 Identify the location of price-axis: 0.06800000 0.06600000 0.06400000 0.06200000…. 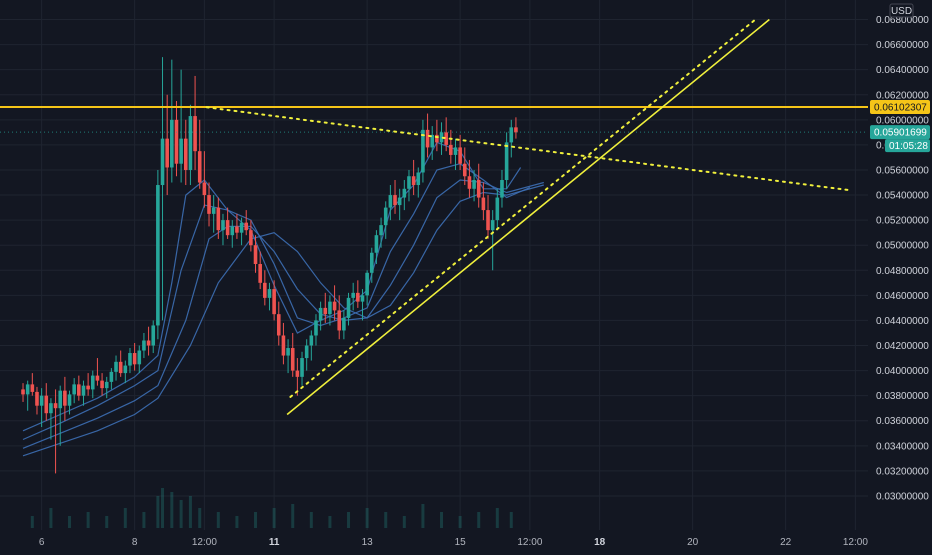
(900, 275).